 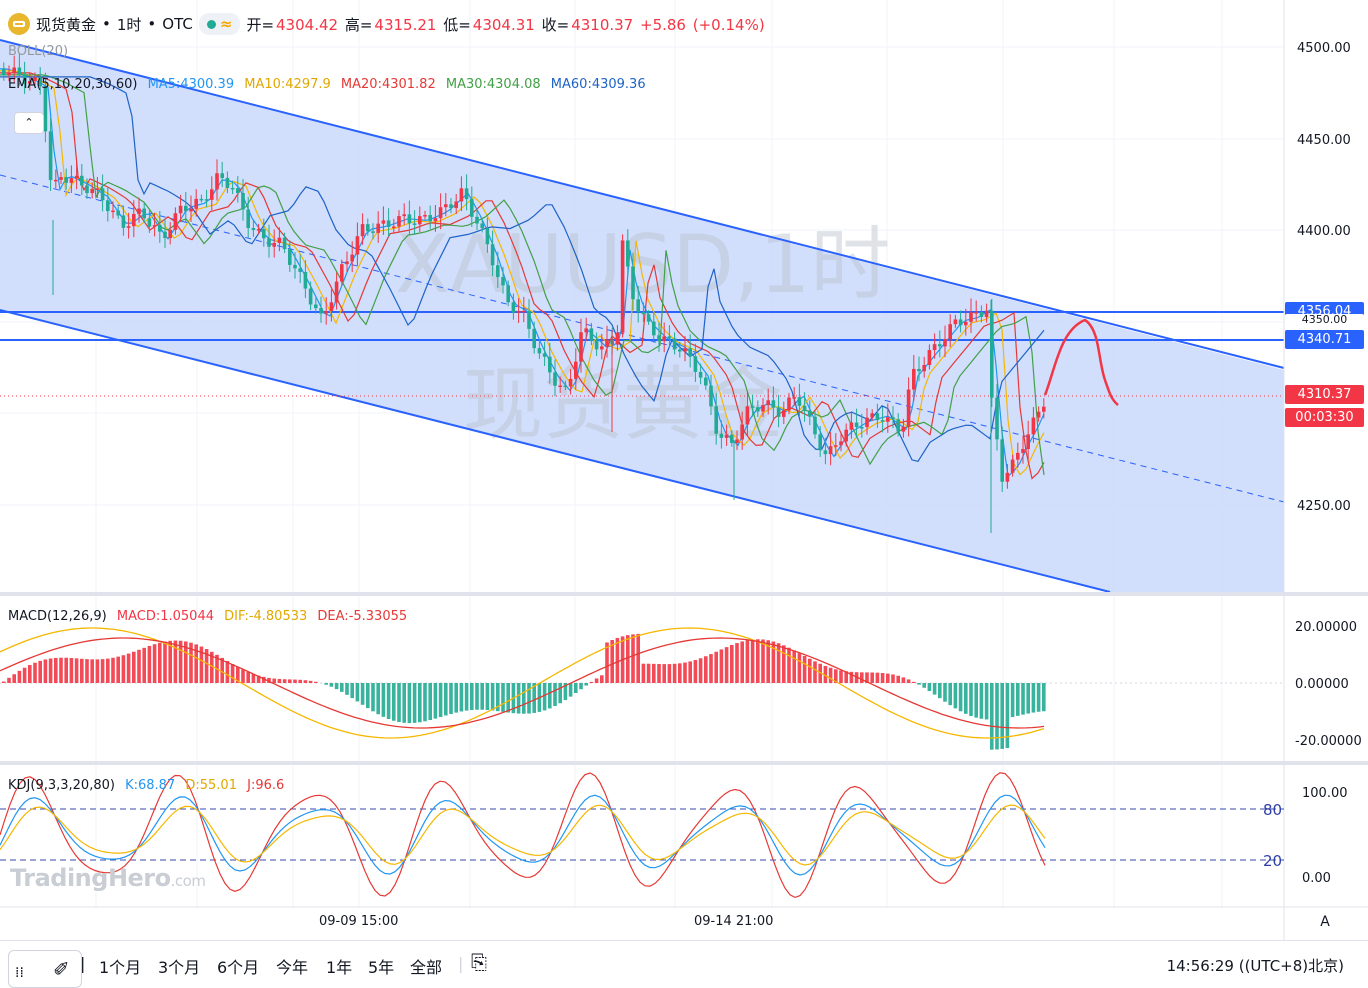 I want to click on change-value: +5.86, so click(x=663, y=25).